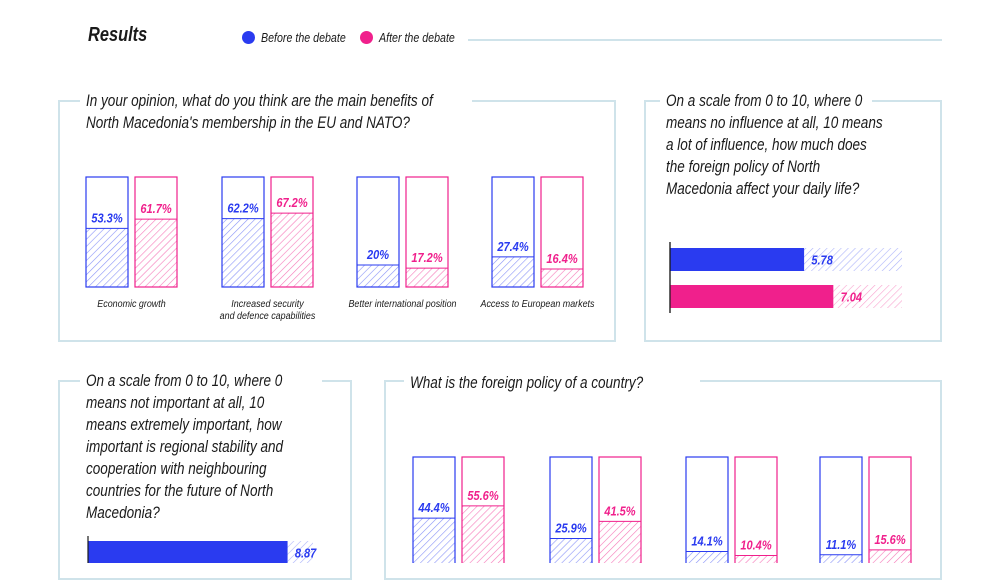  What do you see at coordinates (248, 37) in the screenshot?
I see `legend-before-dot` at bounding box center [248, 37].